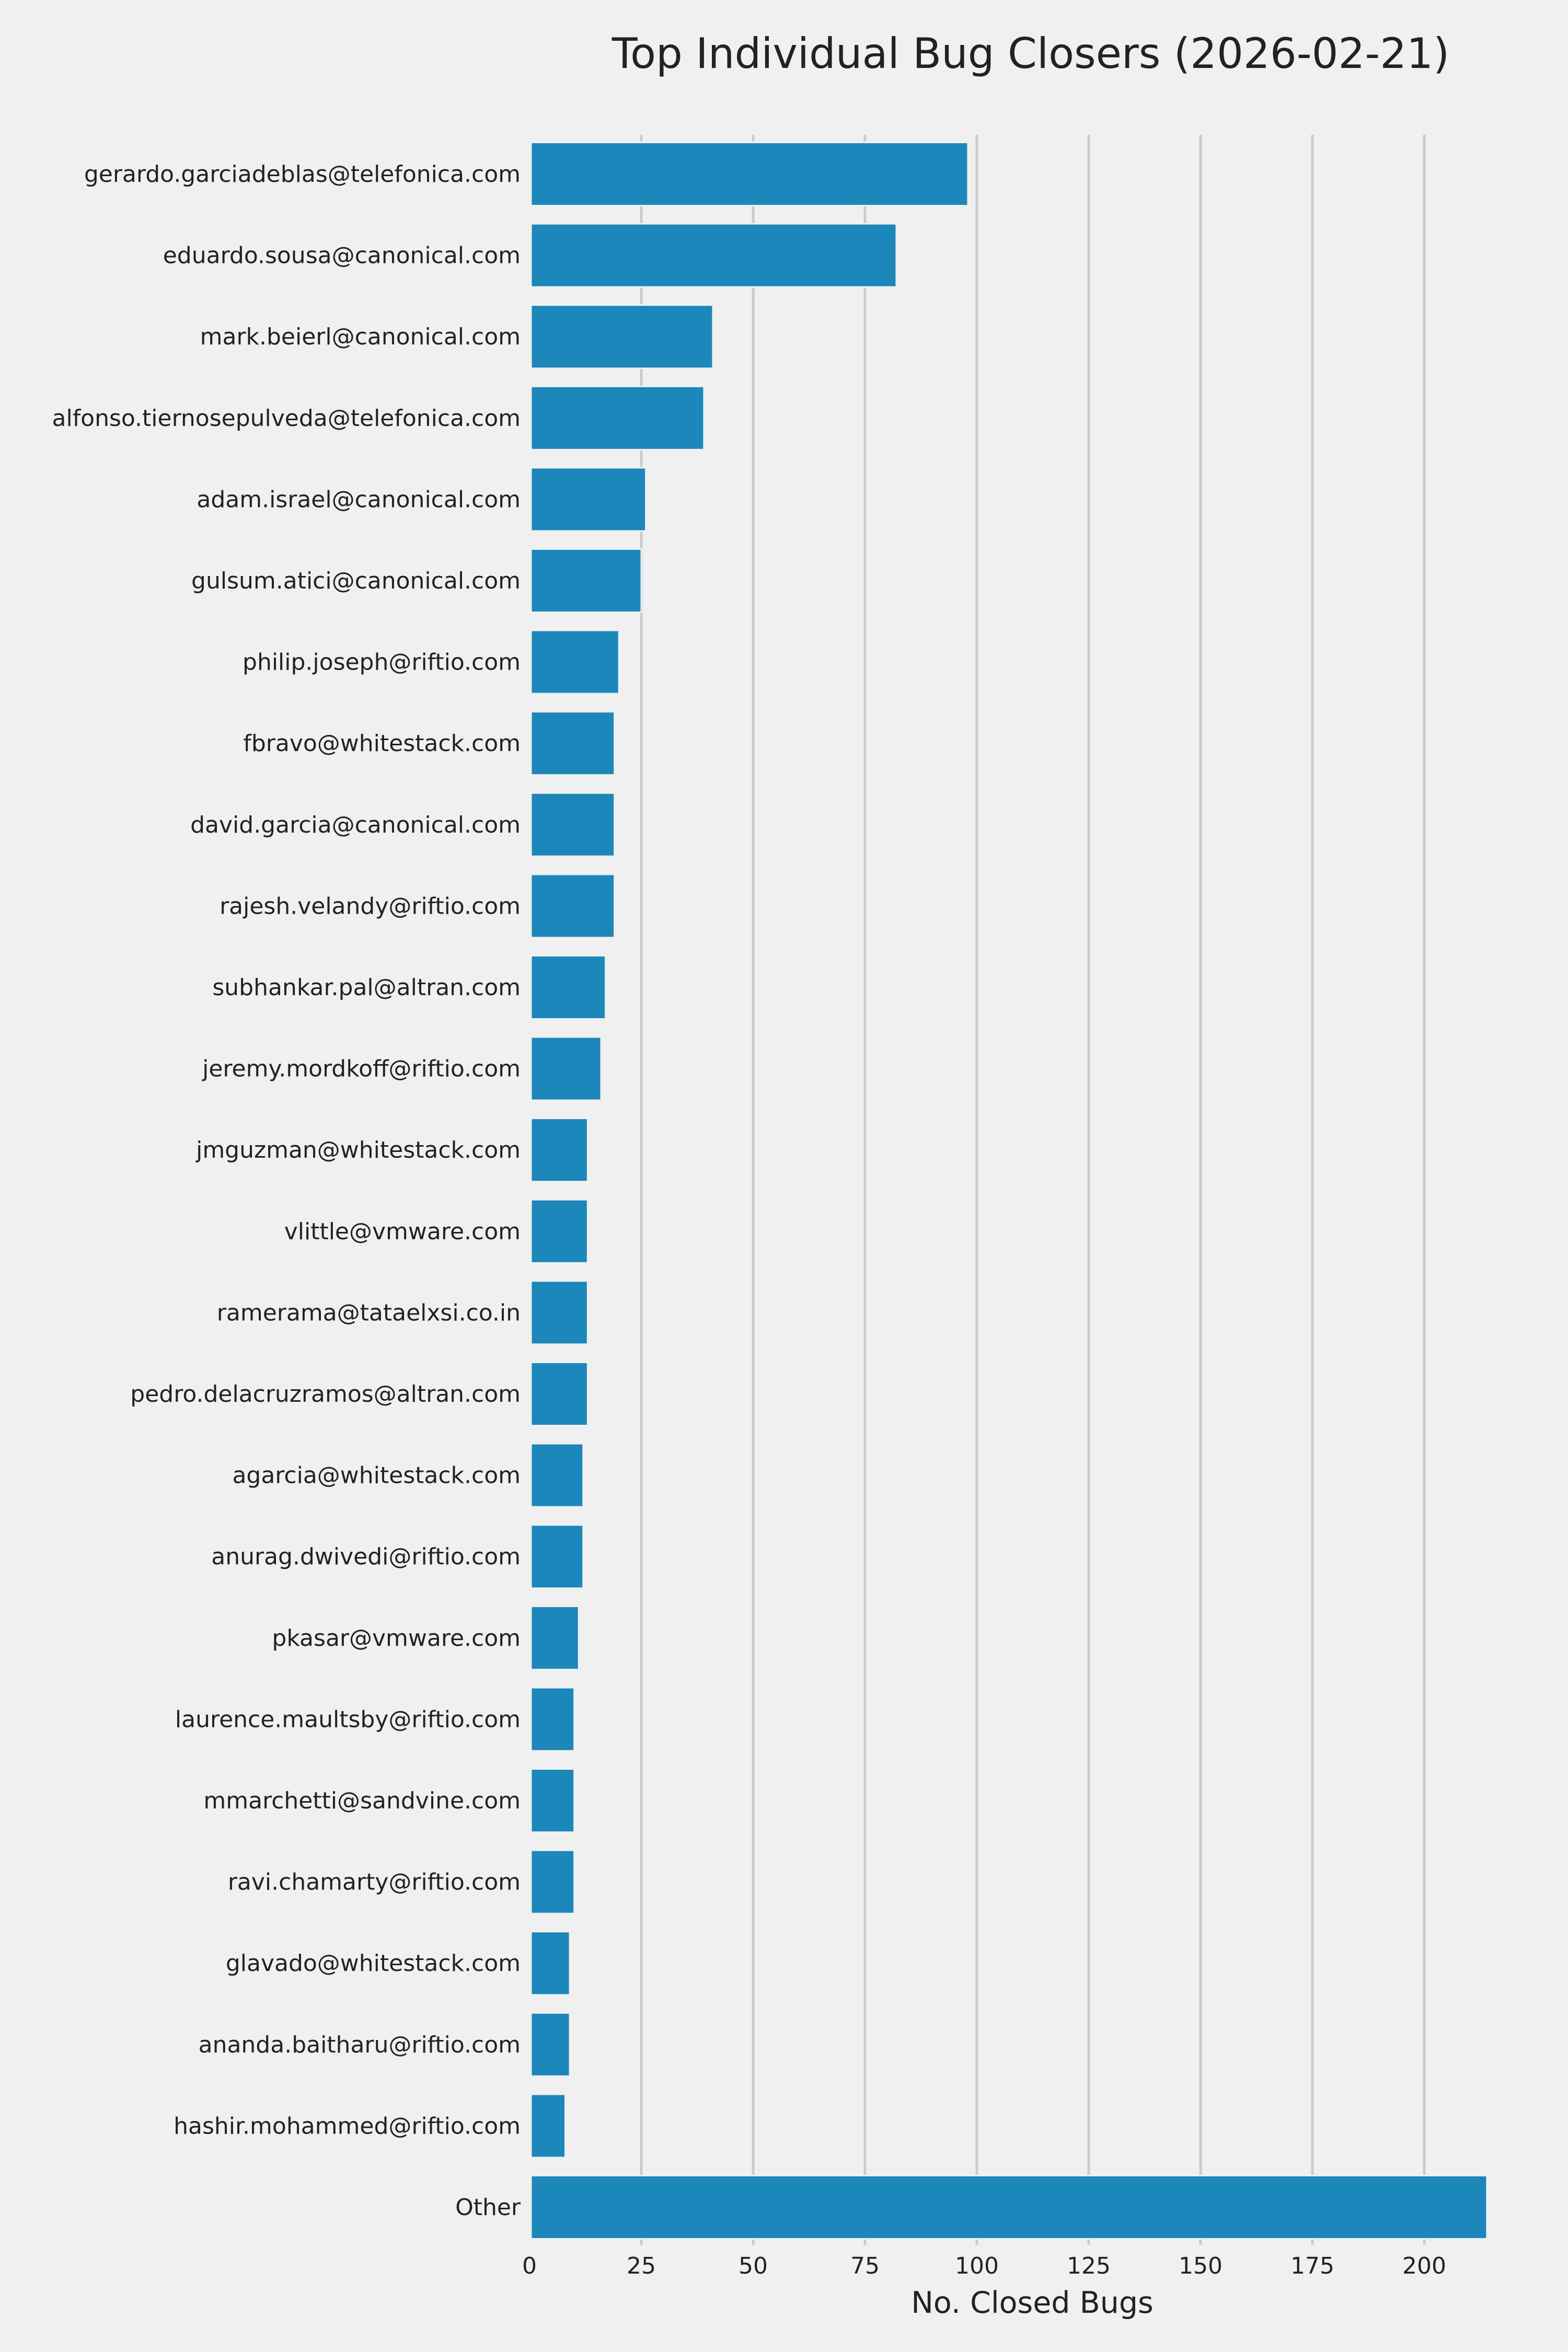  What do you see at coordinates (865, 2266) in the screenshot?
I see `x-tick-label: 75` at bounding box center [865, 2266].